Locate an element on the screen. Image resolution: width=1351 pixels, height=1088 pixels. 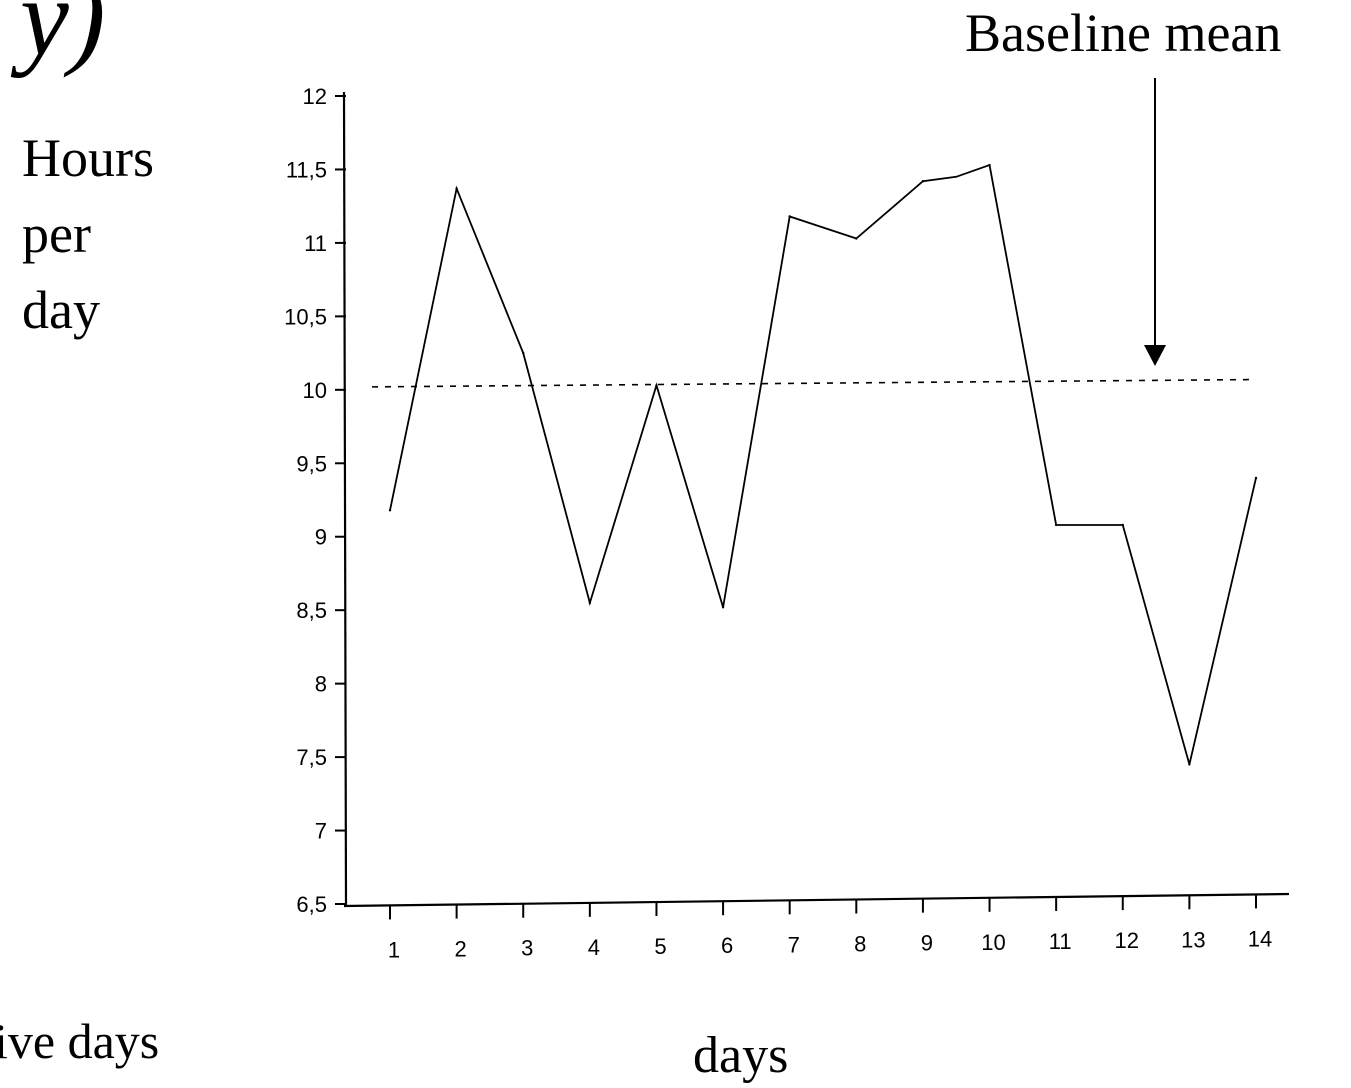
y-axis-label-line: Hours is located at coordinates (88, 158).